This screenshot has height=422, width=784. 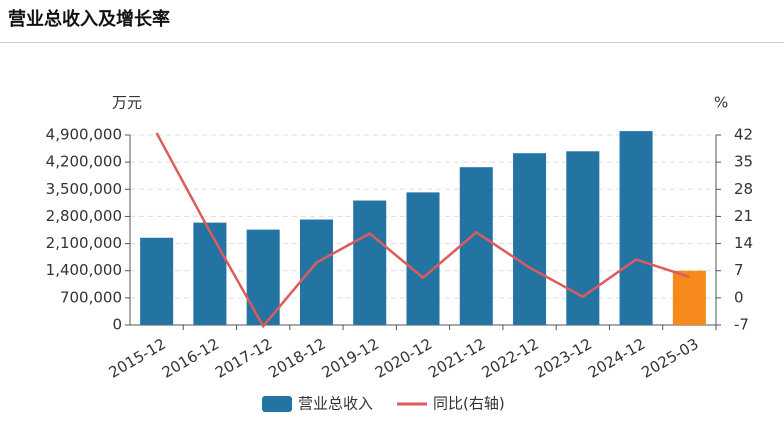 What do you see at coordinates (127, 103) in the screenshot?
I see `y-unit: 万元` at bounding box center [127, 103].